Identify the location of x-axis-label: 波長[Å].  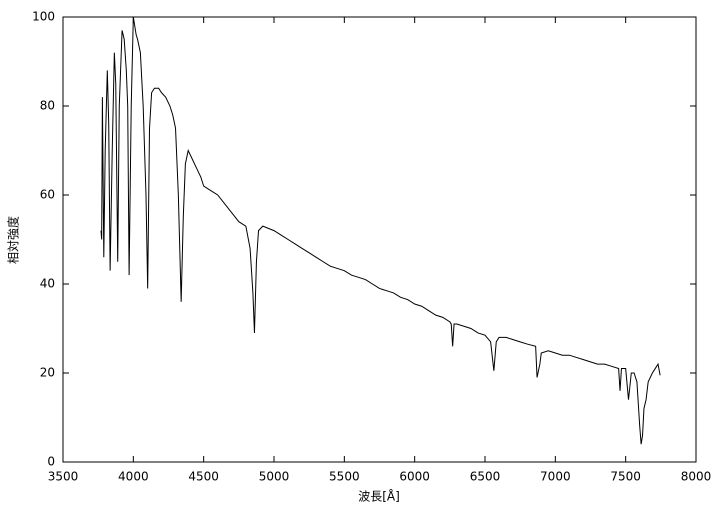
(379, 496).